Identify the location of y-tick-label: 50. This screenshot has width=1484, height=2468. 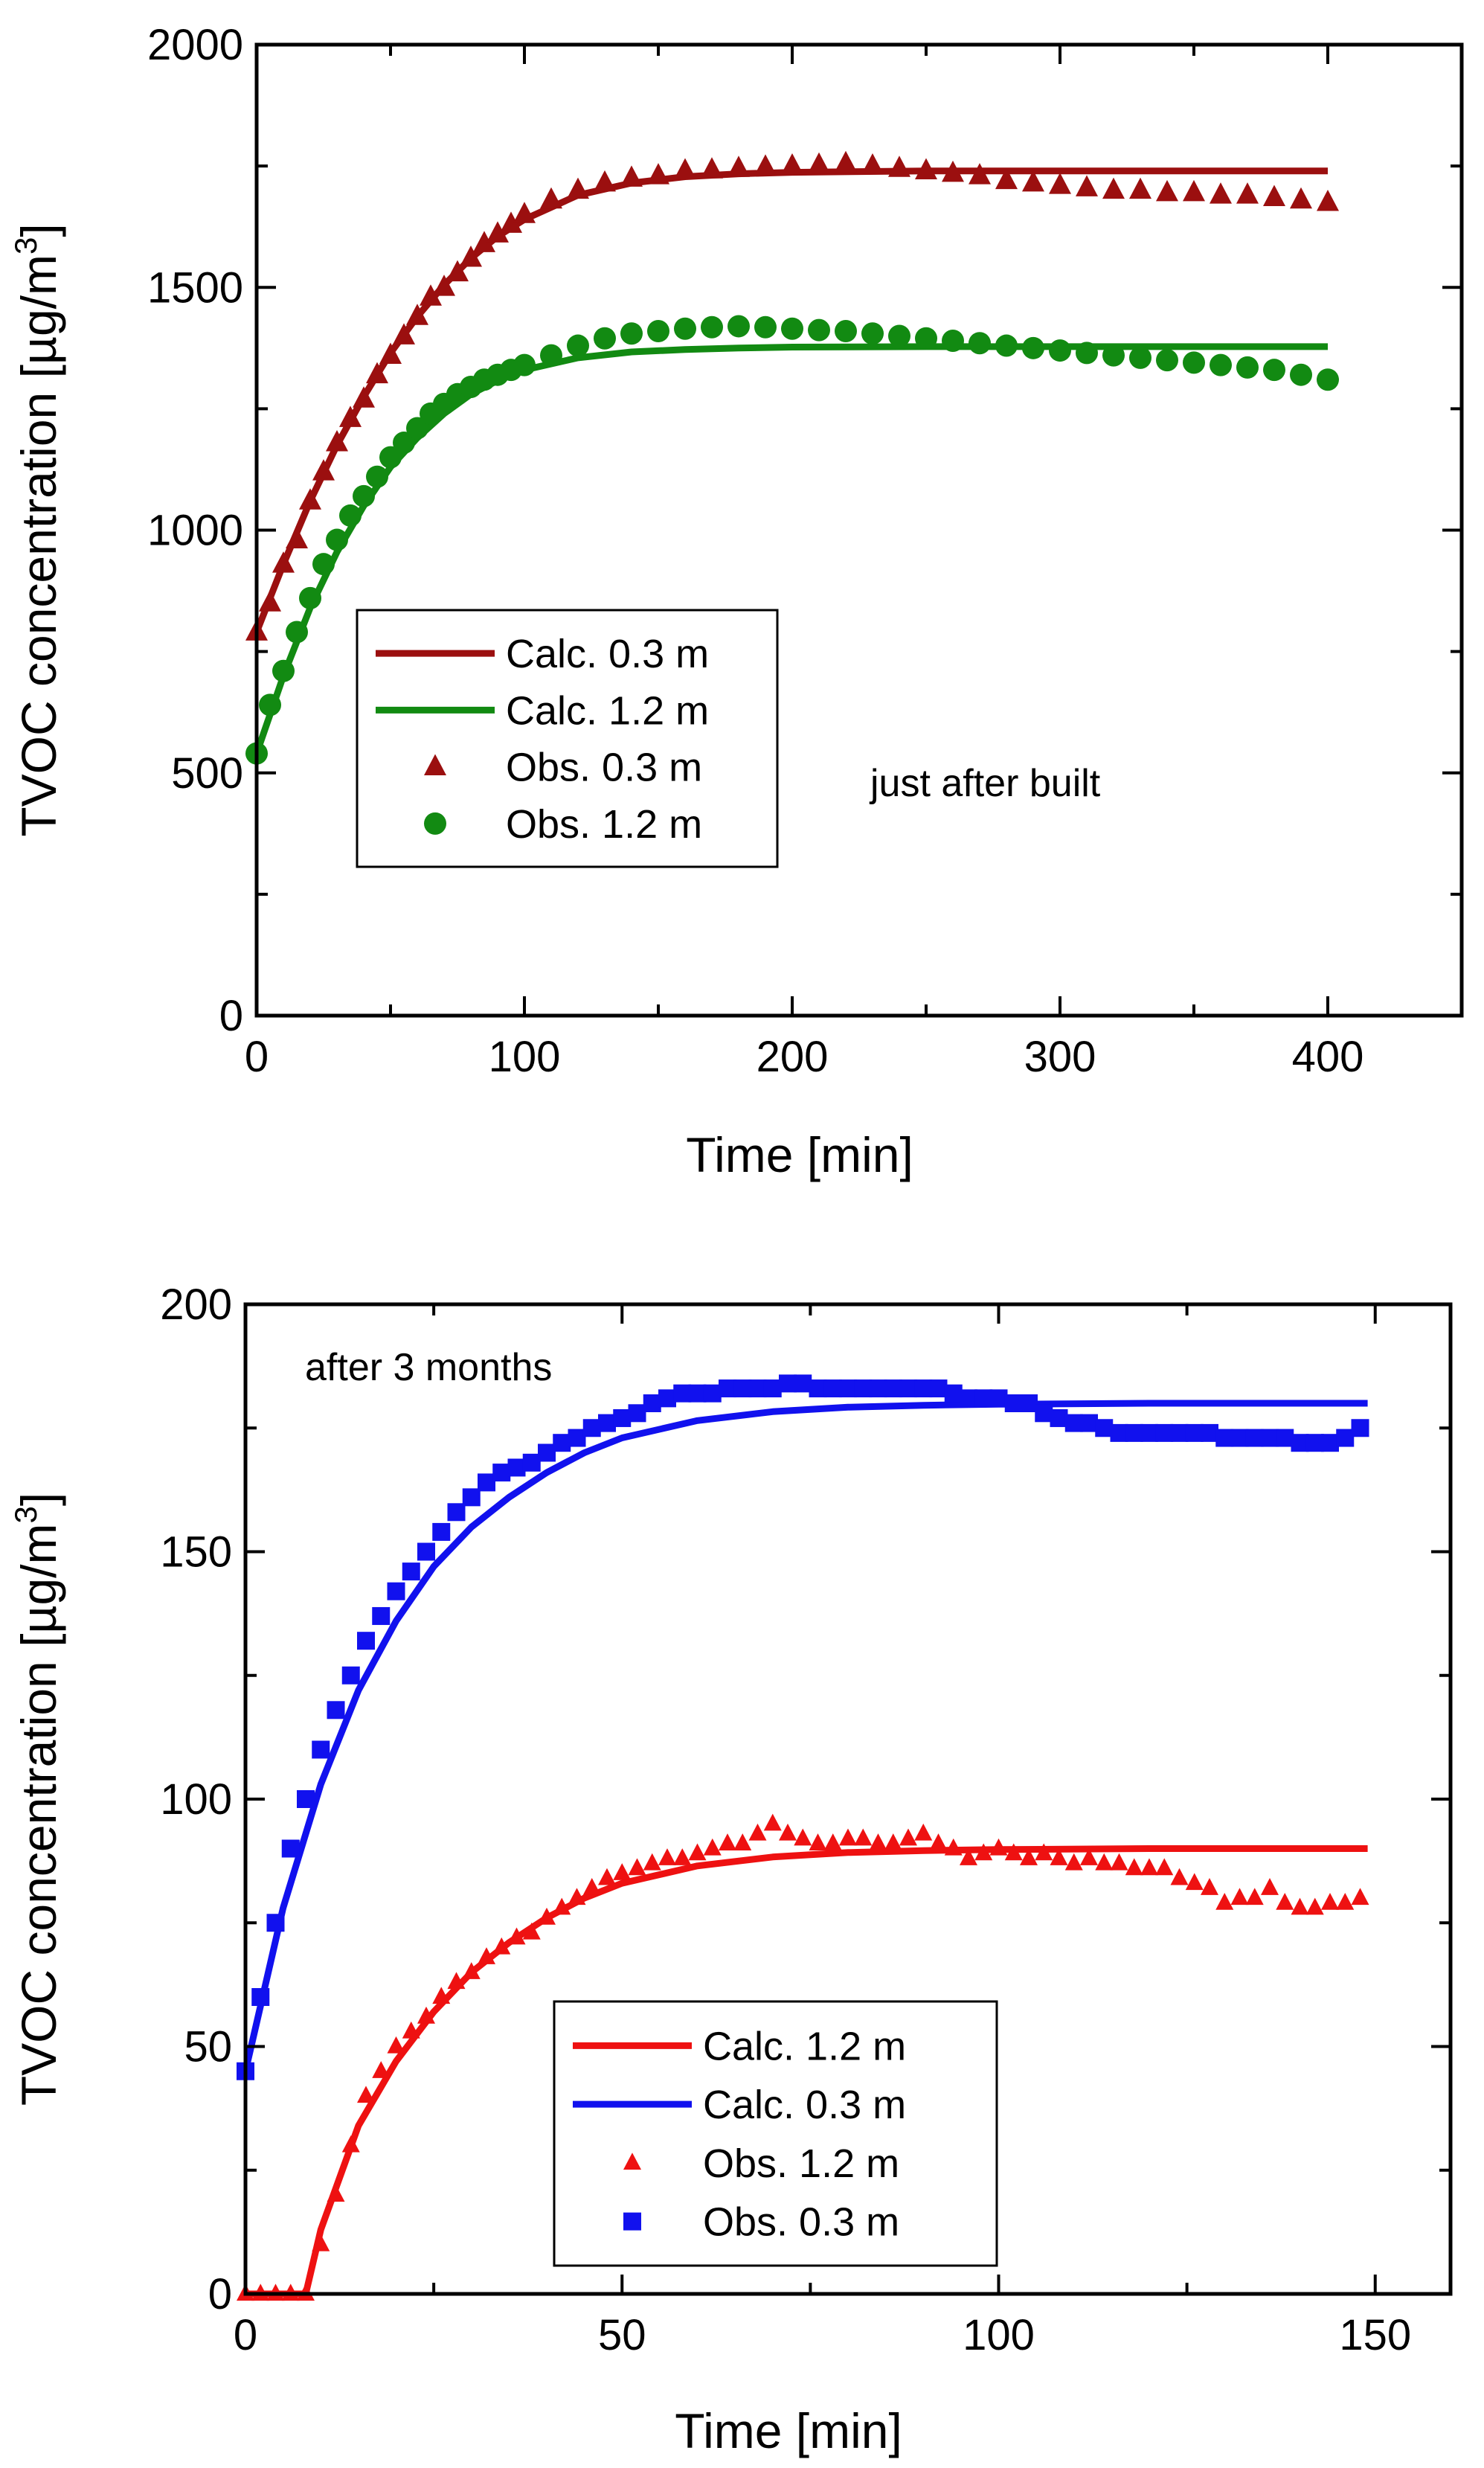
(208, 2047).